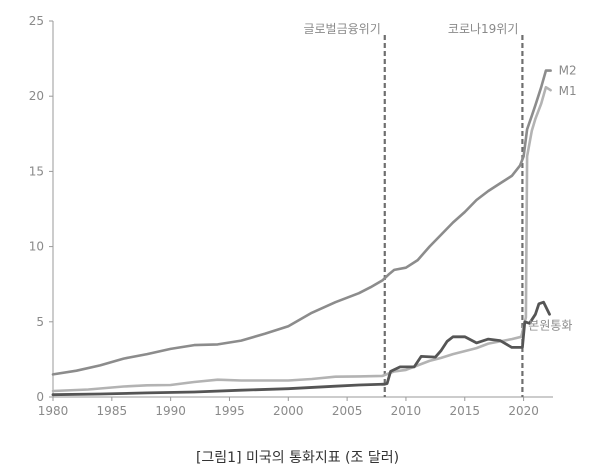 This screenshot has width=595, height=476. I want to click on crisis-label: 코로나19위기, so click(483, 29).